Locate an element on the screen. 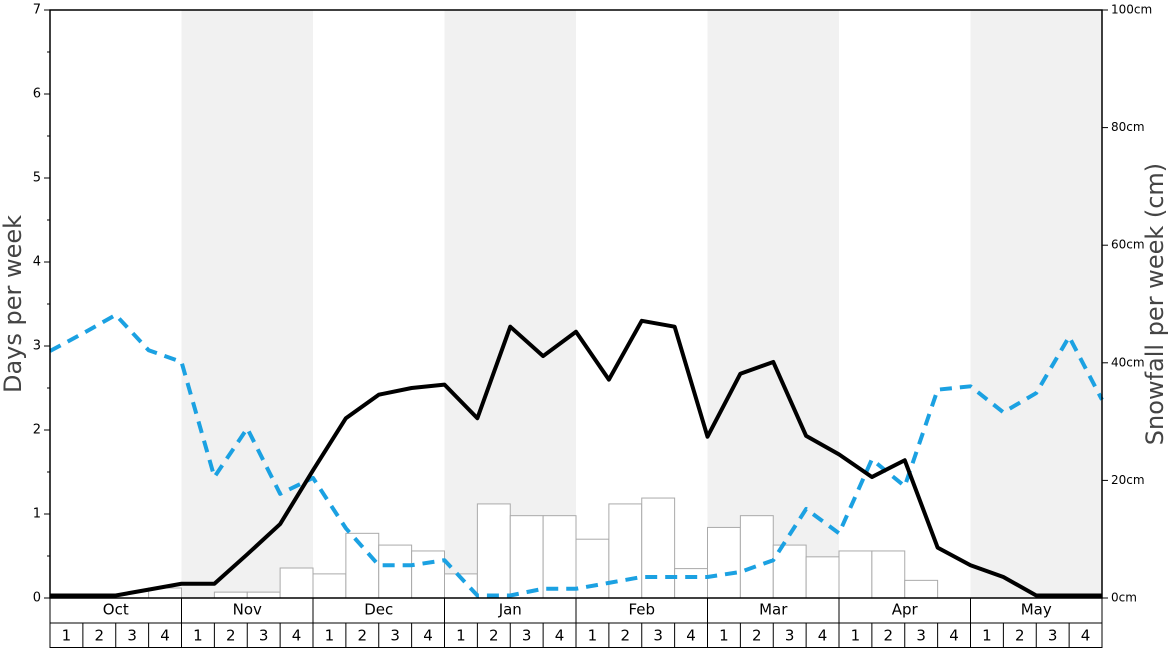 This screenshot has height=648, width=1168. month-label: May is located at coordinates (1036, 610).